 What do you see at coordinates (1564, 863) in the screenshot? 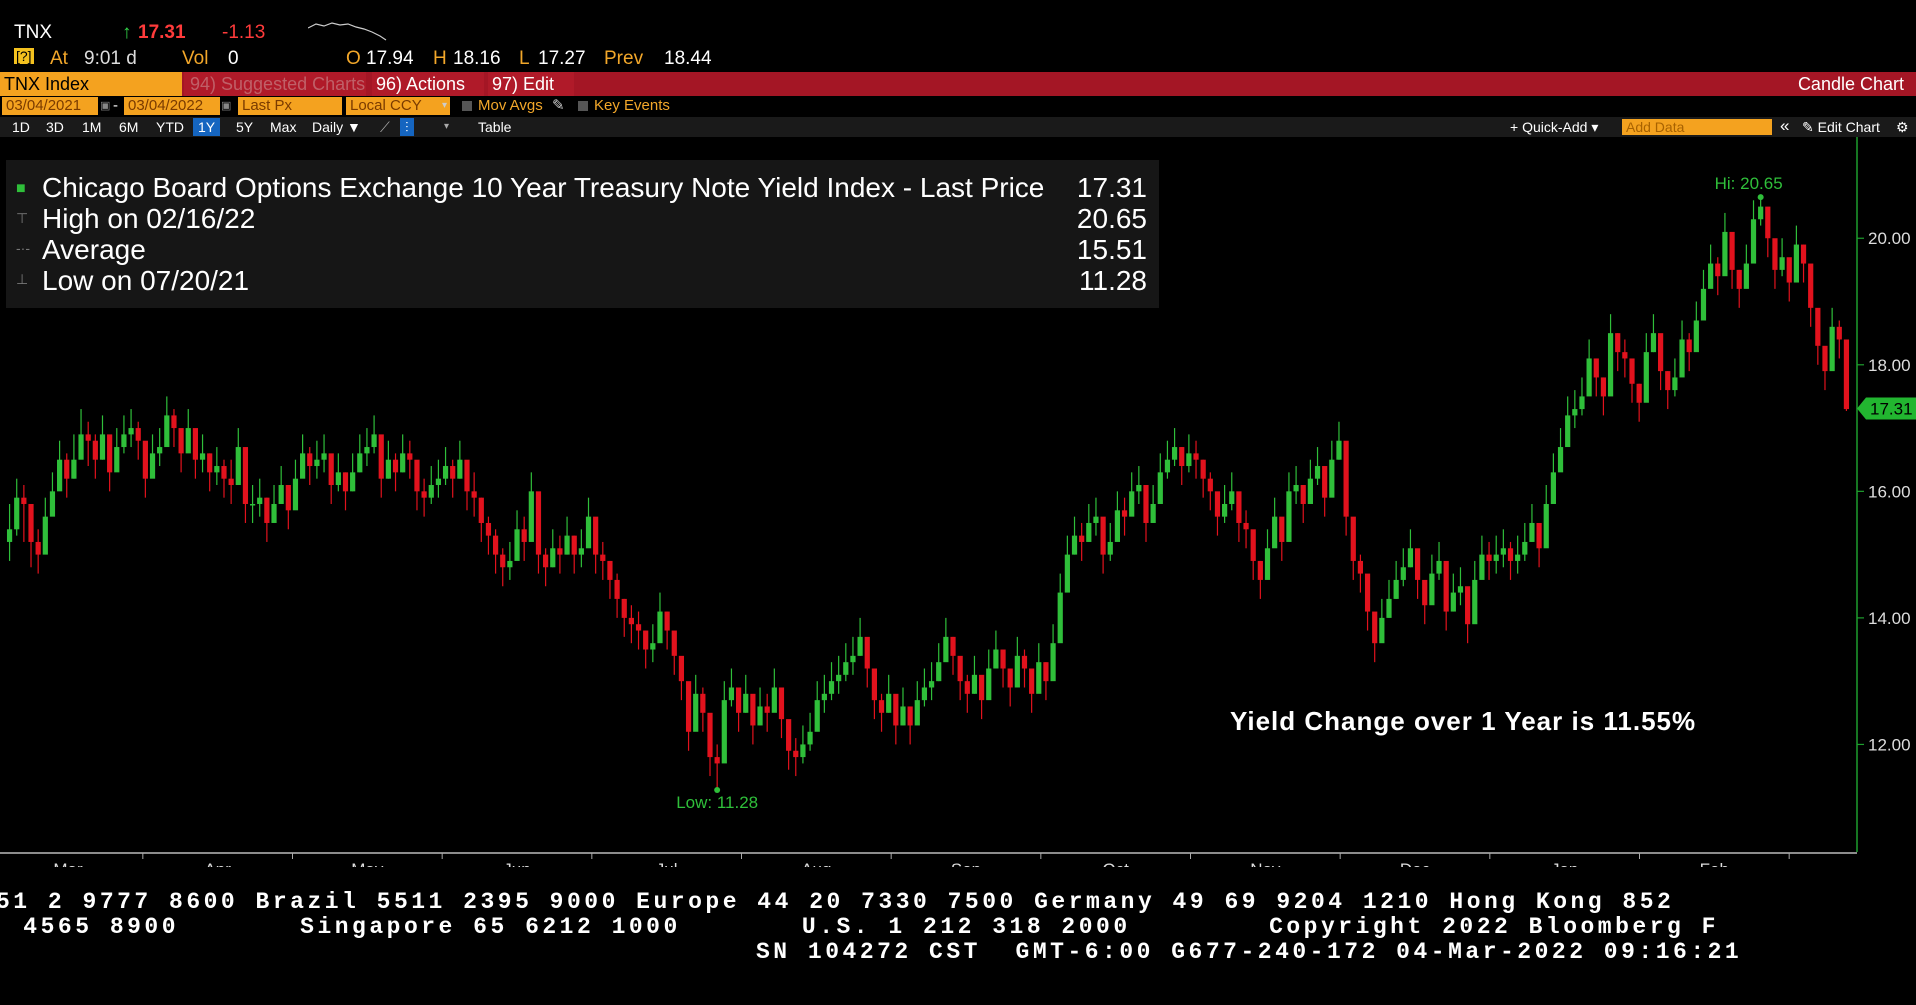
I see `x-tick-label: Jan` at bounding box center [1564, 863].